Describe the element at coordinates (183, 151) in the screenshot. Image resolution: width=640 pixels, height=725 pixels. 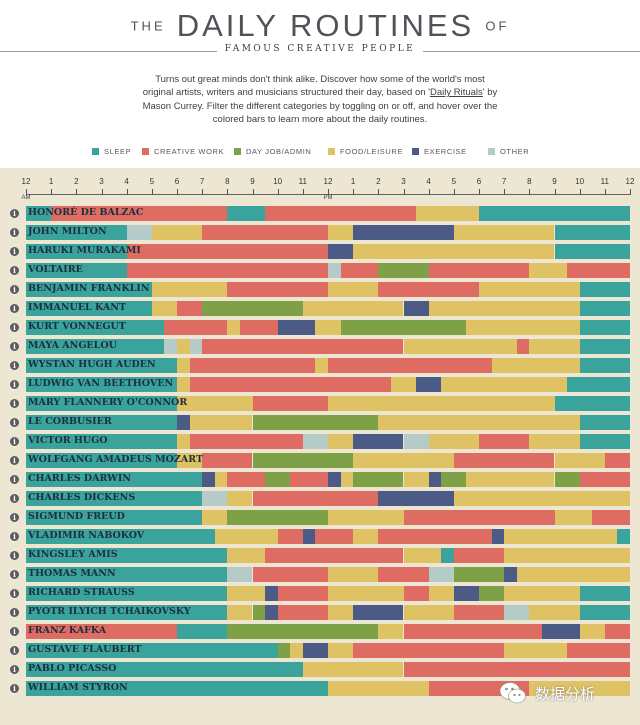
I see `legend-item-creative-work: CREATIVE WORK` at that location.